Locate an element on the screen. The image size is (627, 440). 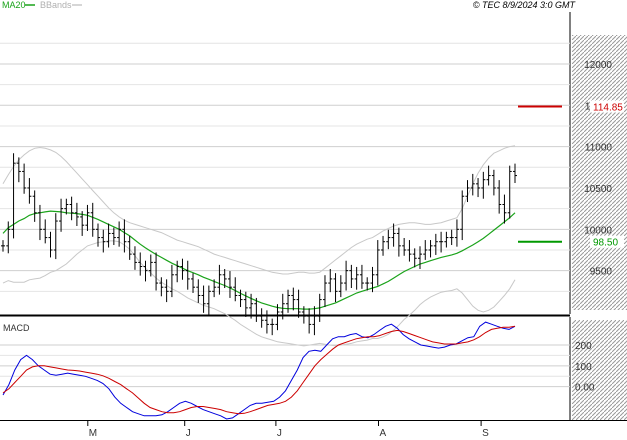
resistance-label: 114.85 is located at coordinates (608, 108).